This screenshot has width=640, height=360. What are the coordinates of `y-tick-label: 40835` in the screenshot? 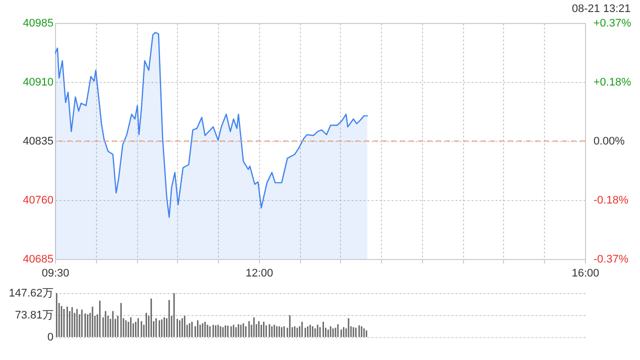 It's located at (38, 142).